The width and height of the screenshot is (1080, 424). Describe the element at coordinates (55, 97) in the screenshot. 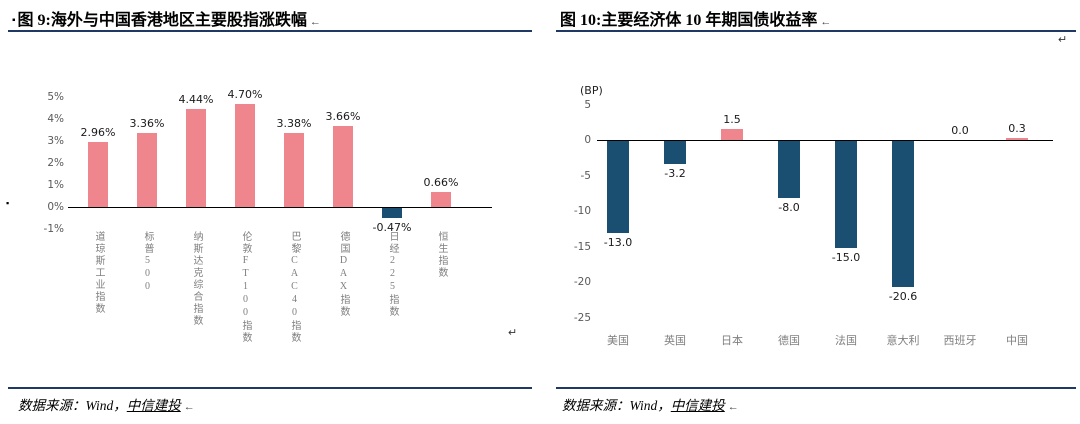

I see `y-axis-tick-label: 5%` at that location.